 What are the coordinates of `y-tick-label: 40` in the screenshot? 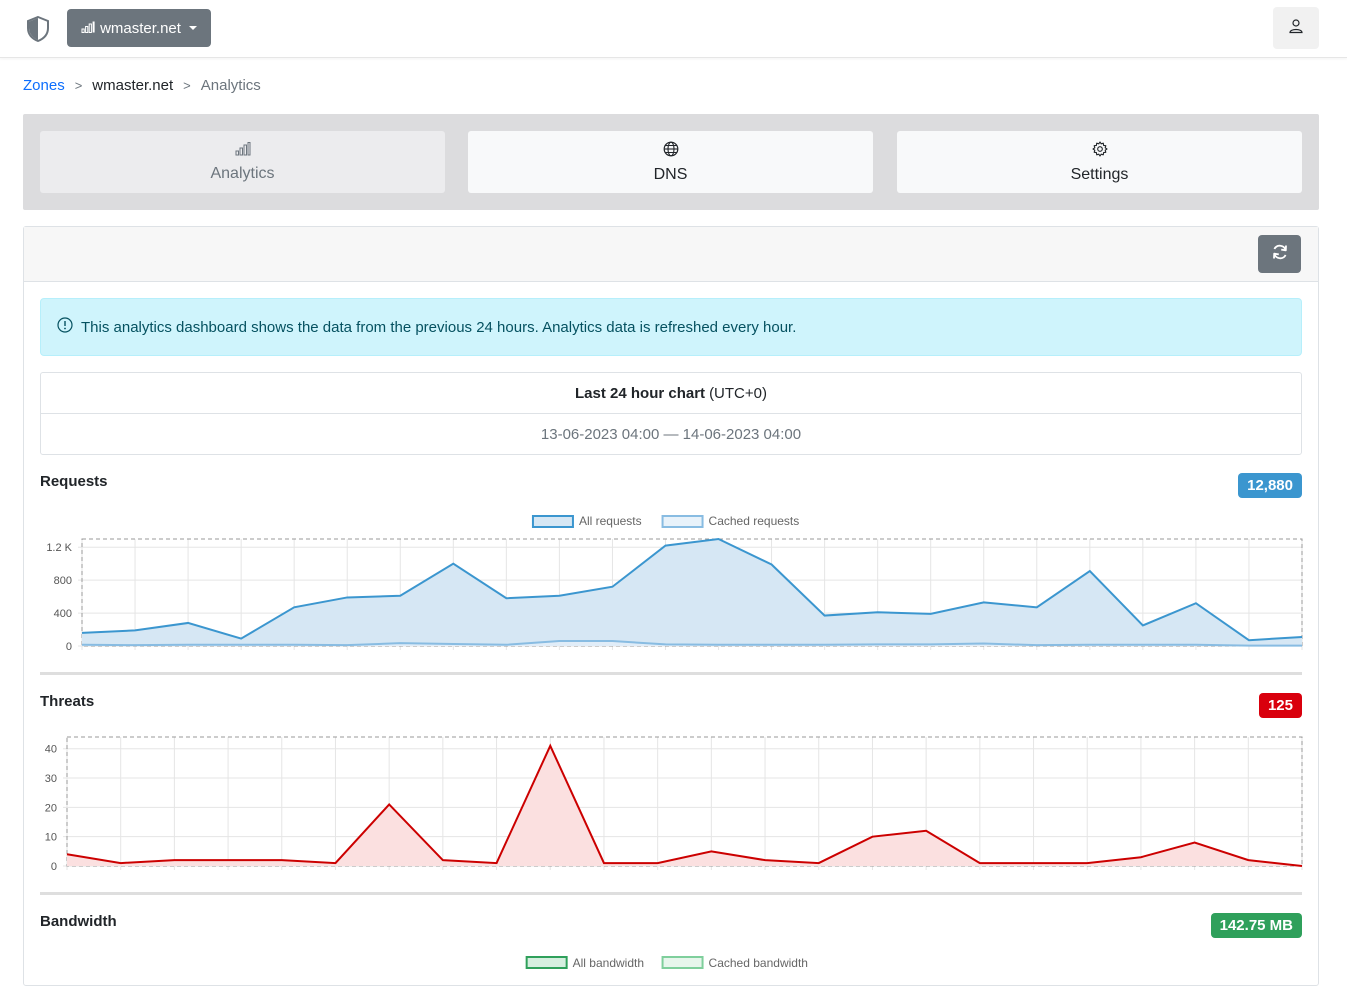 It's located at (51, 750).